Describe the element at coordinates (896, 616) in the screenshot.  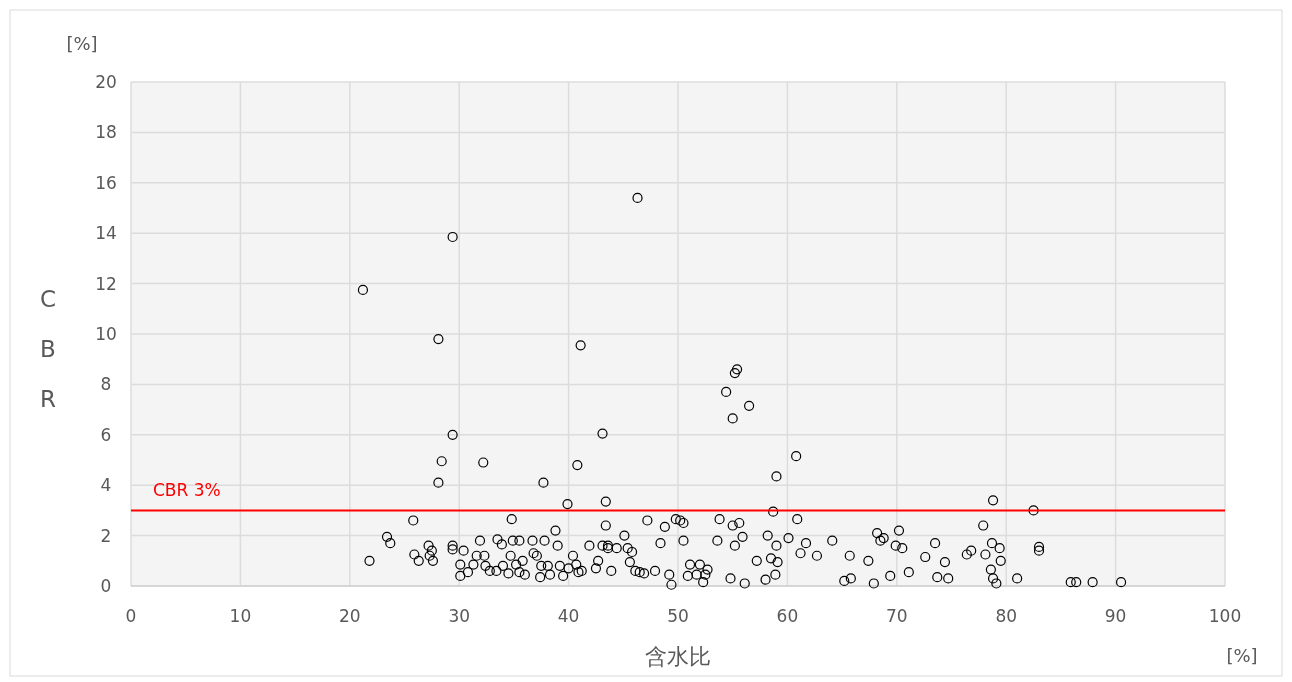
I see `x-tick-label: 70` at that location.